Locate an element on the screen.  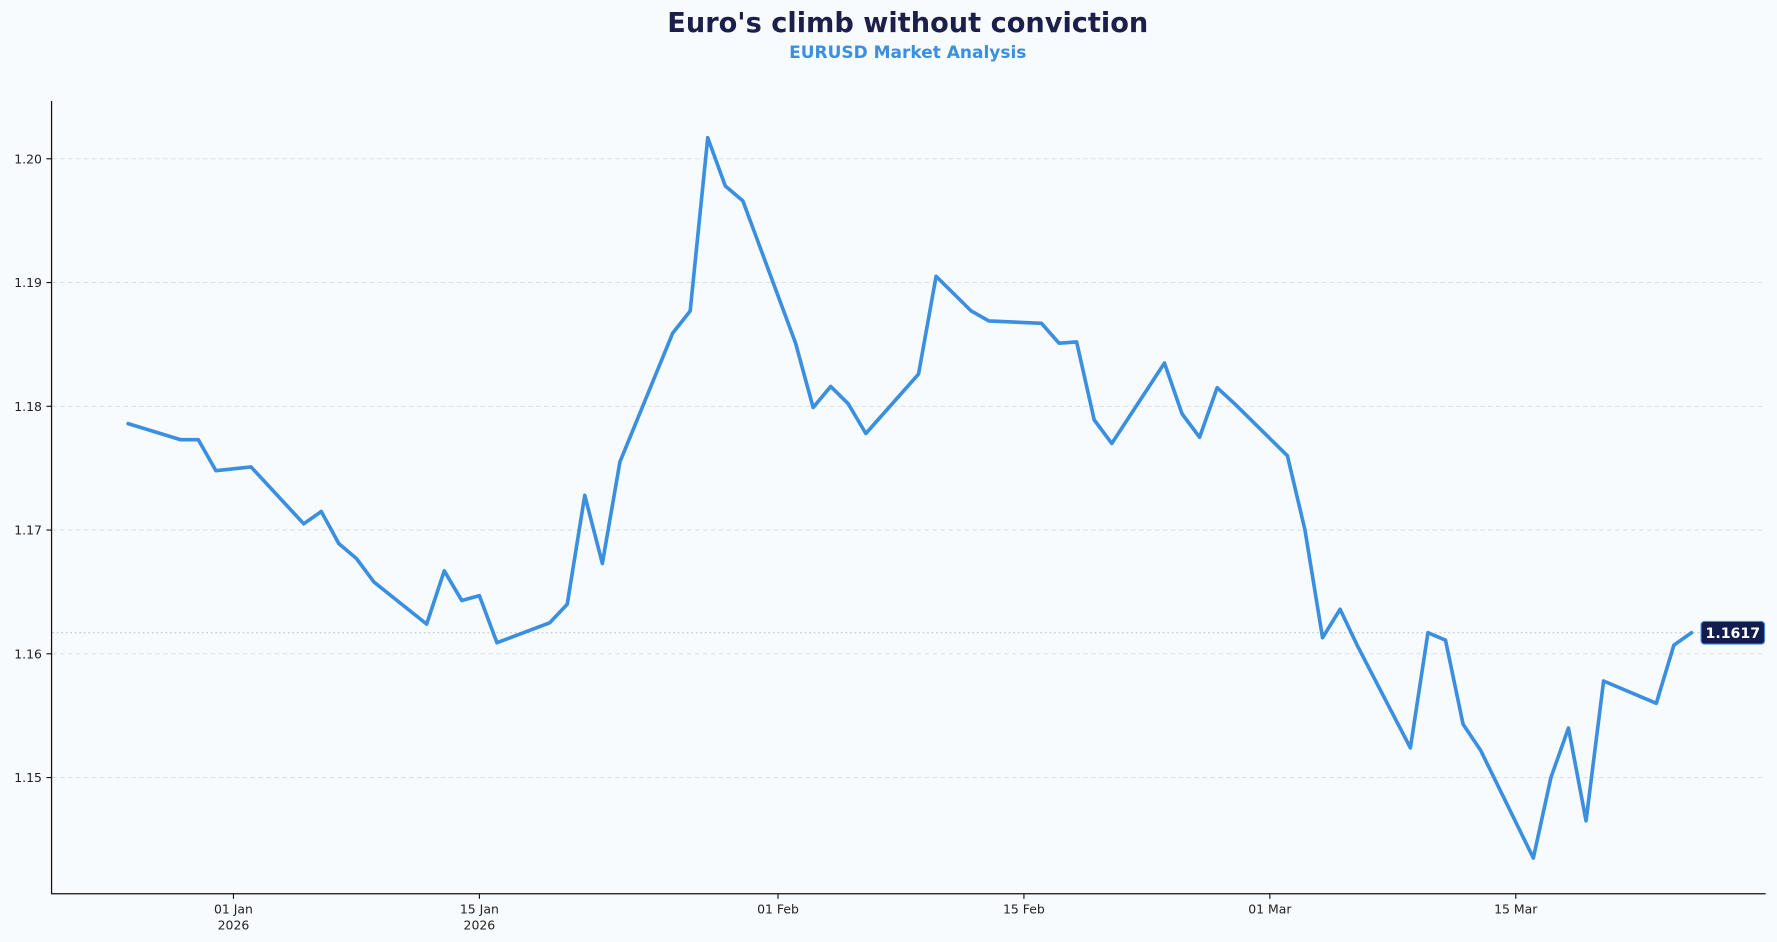
last-value-badge: 1.1617 is located at coordinates (1733, 632).